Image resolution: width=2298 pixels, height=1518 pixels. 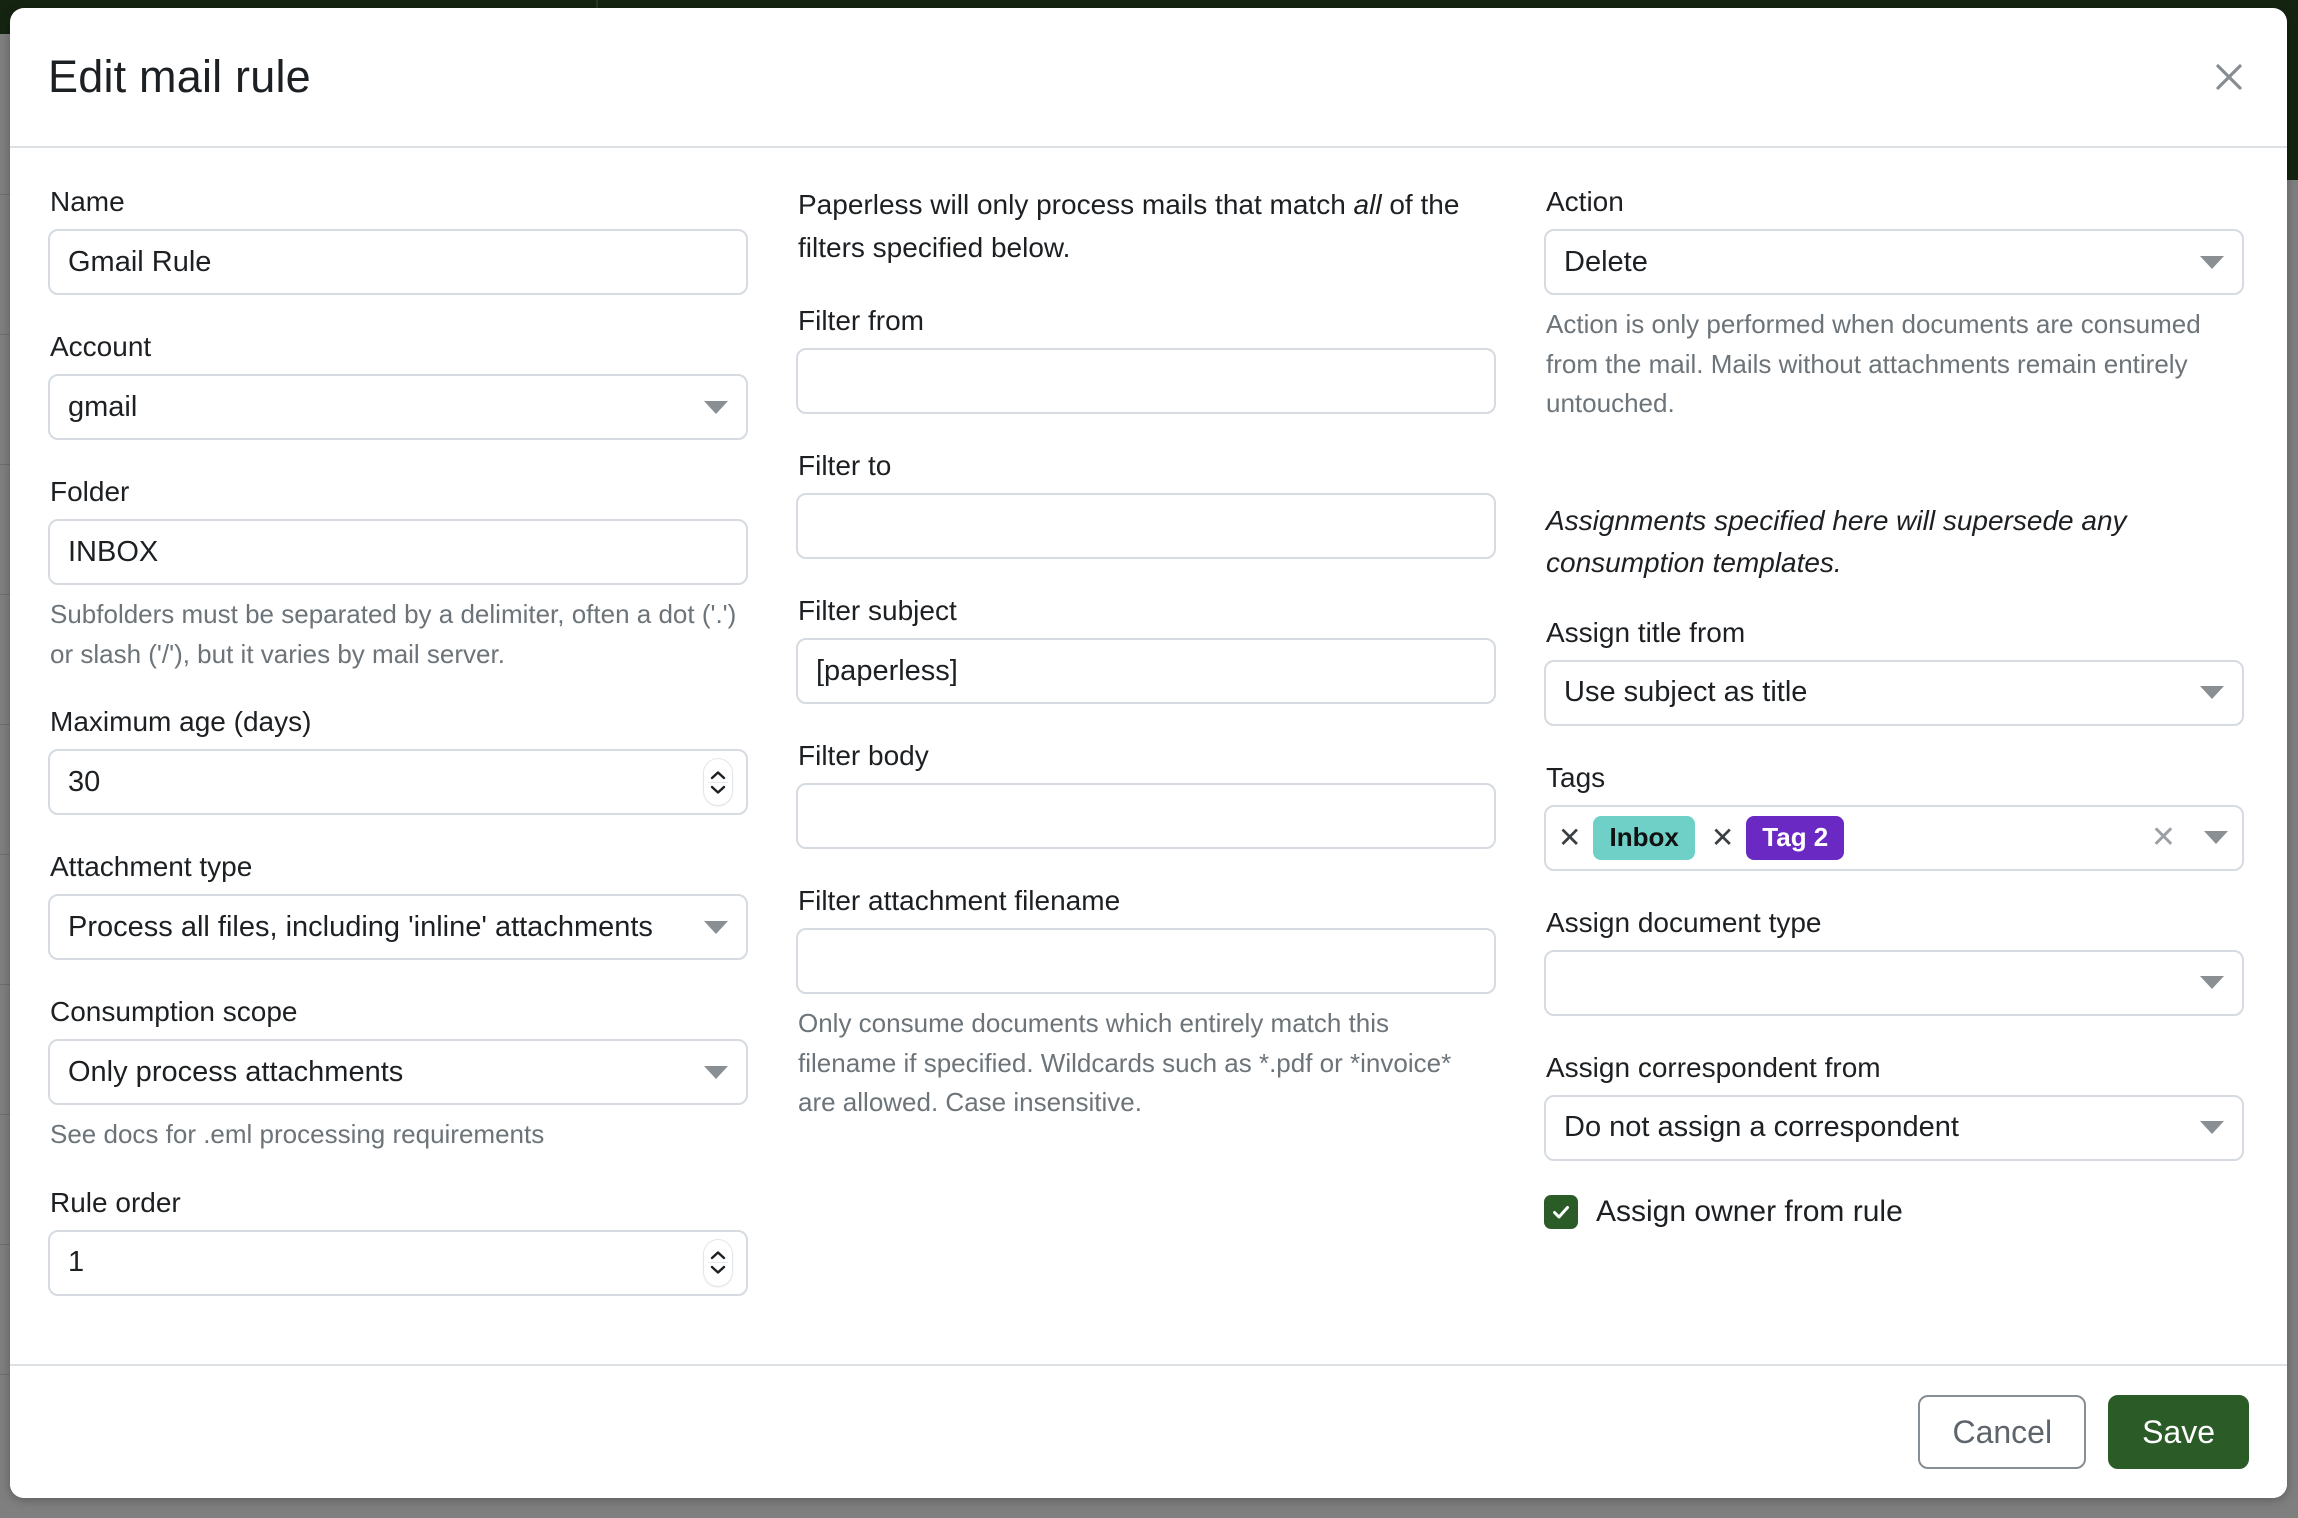 What do you see at coordinates (1644, 837) in the screenshot?
I see `tag-pill-label: Inbox` at bounding box center [1644, 837].